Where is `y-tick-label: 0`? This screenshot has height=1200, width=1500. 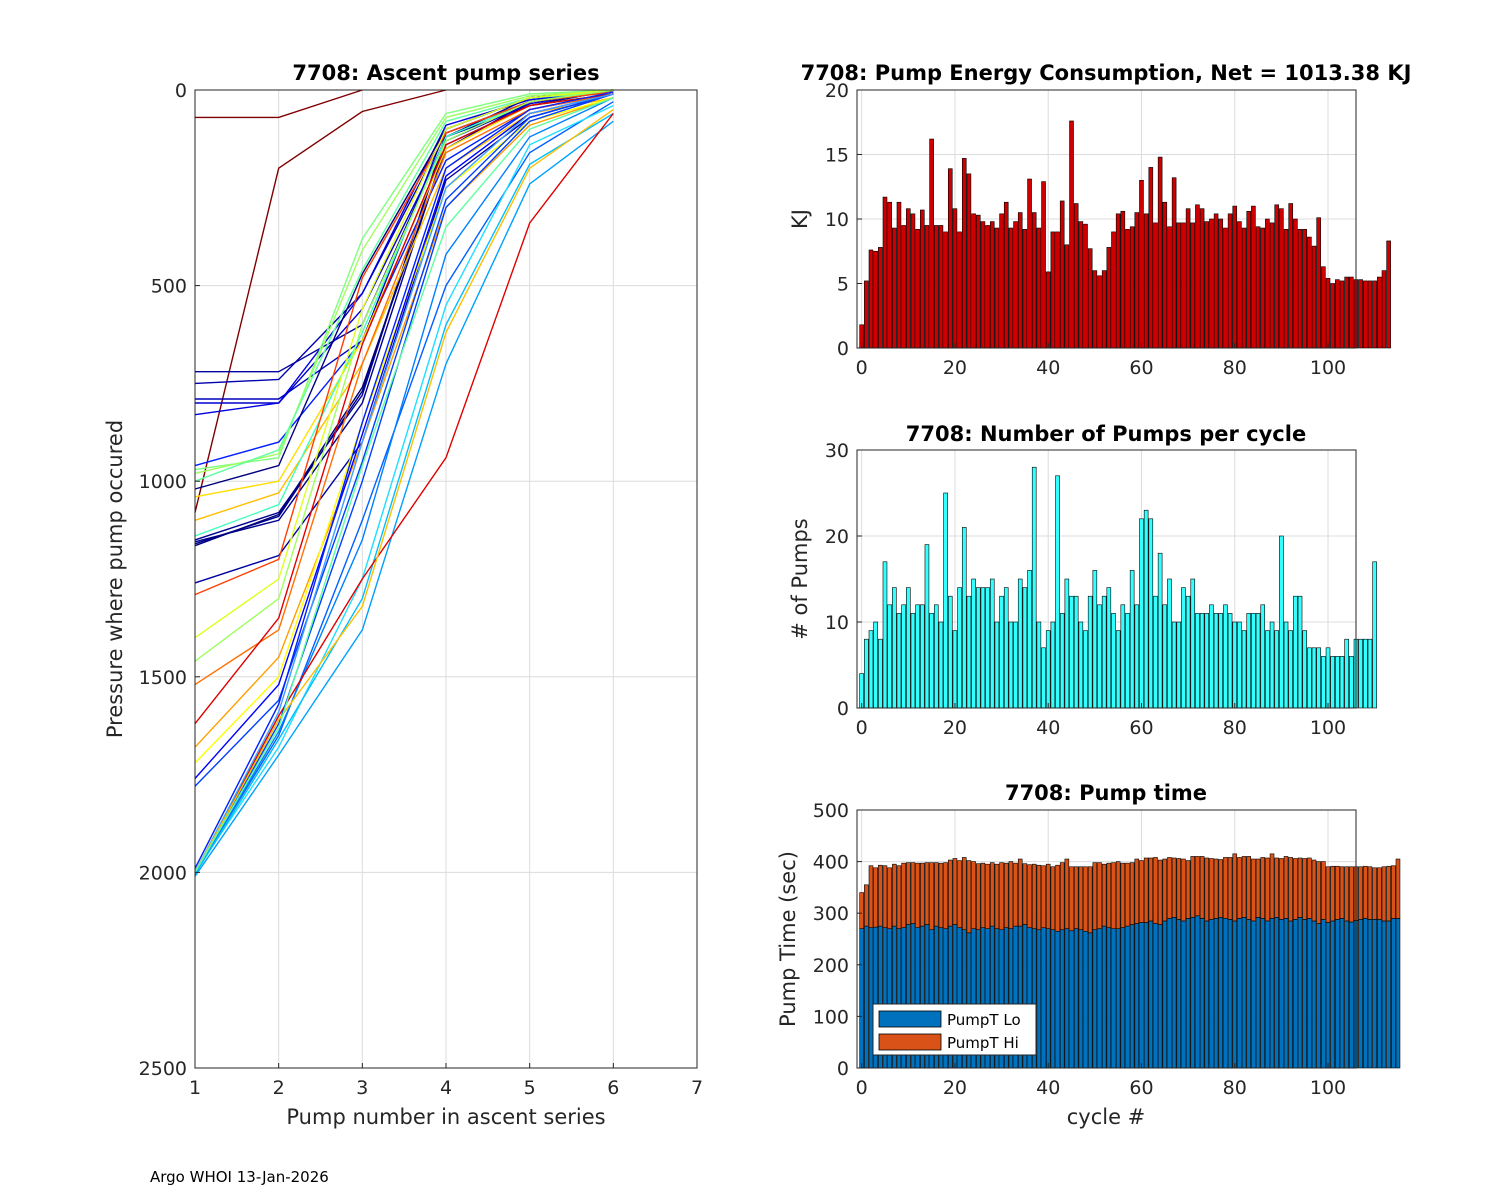 y-tick-label: 0 is located at coordinates (843, 1069).